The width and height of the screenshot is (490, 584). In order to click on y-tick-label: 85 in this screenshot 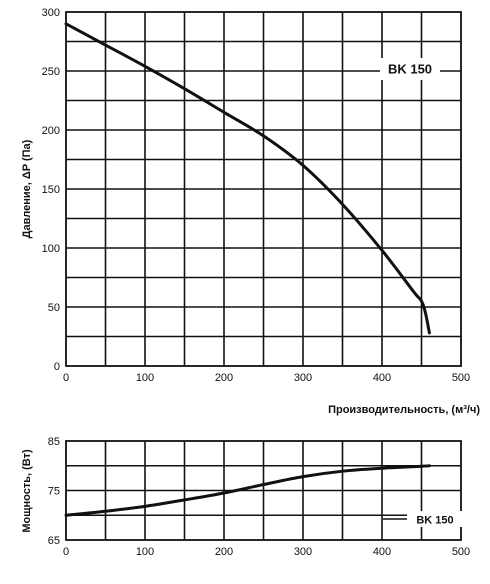, I will do `click(54, 442)`.